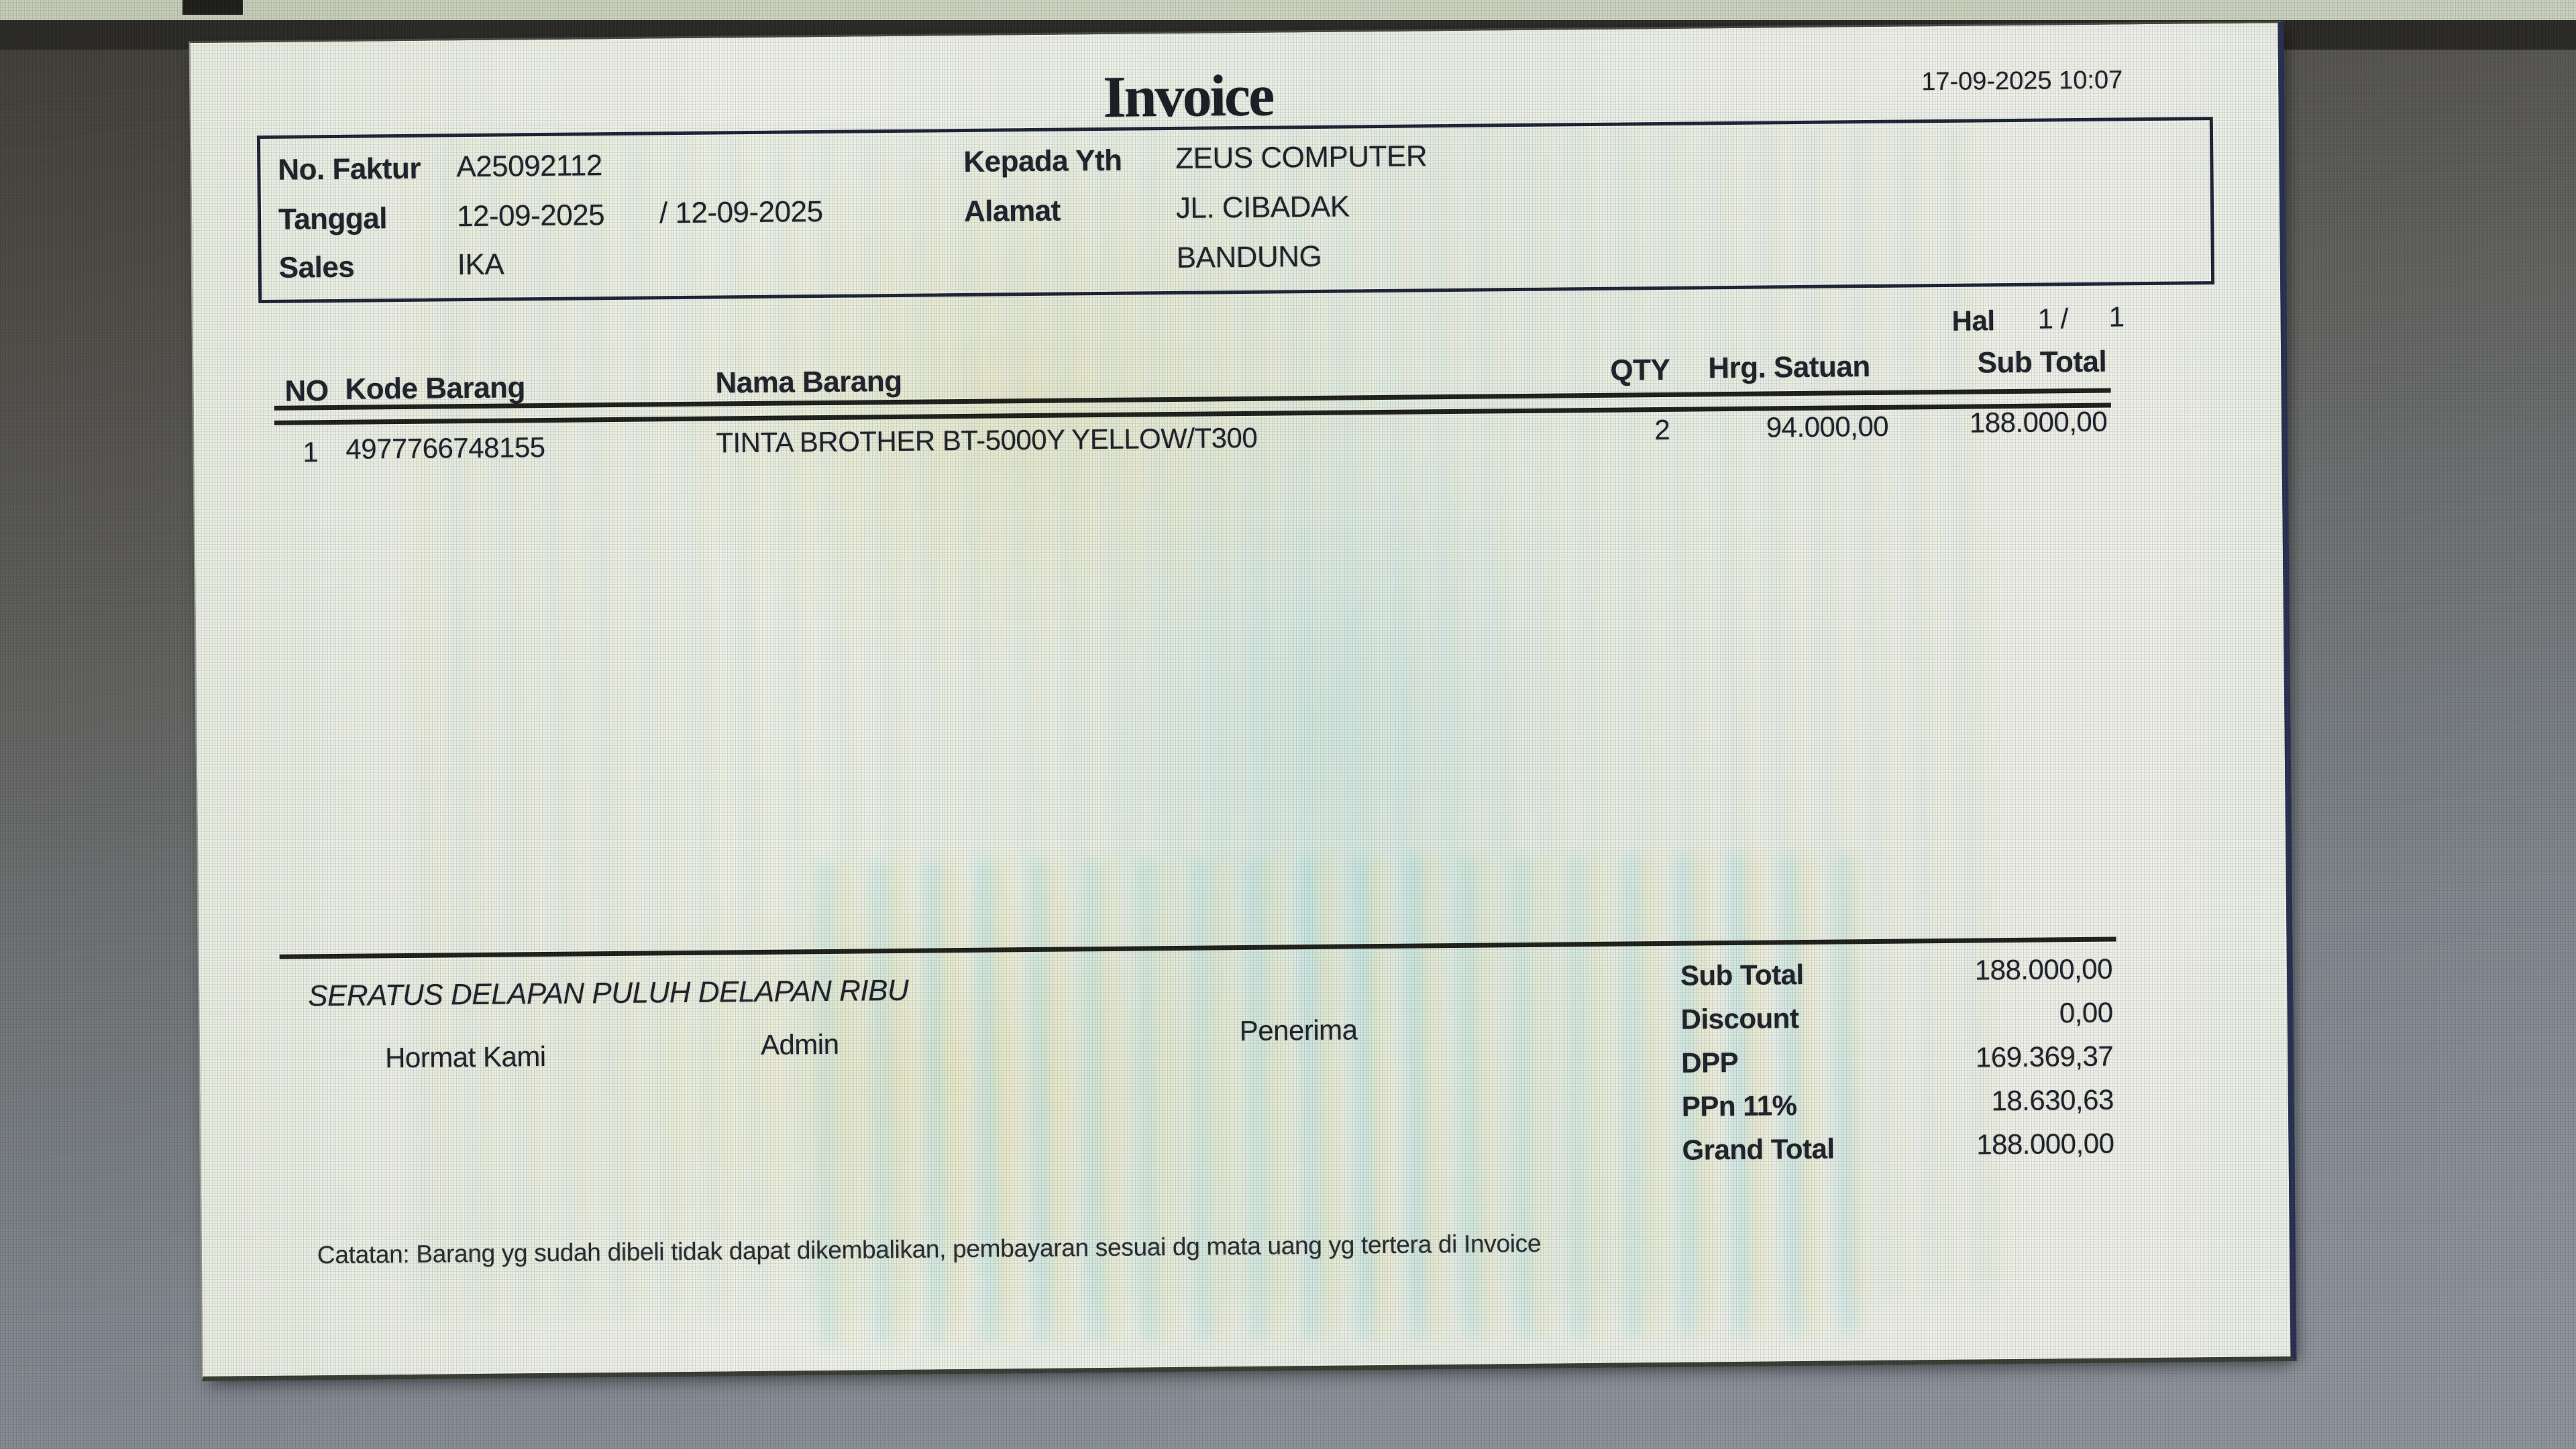  I want to click on hal-total: 1, so click(2116, 317).